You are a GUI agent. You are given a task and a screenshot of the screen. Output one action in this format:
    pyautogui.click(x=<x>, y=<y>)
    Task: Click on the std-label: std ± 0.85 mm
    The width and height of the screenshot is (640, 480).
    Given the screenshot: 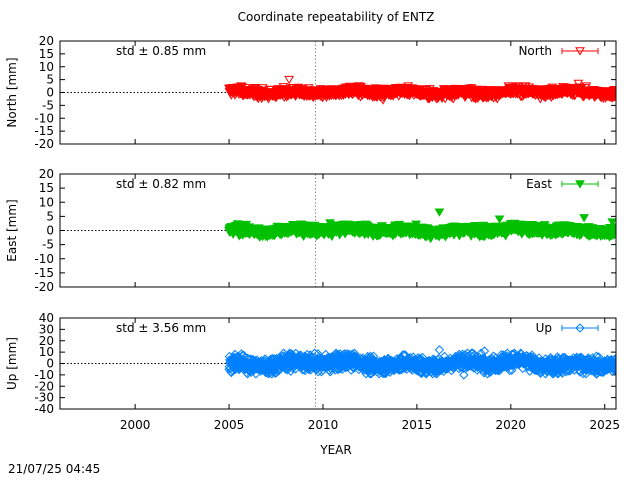 What is the action you would take?
    pyautogui.click(x=161, y=51)
    